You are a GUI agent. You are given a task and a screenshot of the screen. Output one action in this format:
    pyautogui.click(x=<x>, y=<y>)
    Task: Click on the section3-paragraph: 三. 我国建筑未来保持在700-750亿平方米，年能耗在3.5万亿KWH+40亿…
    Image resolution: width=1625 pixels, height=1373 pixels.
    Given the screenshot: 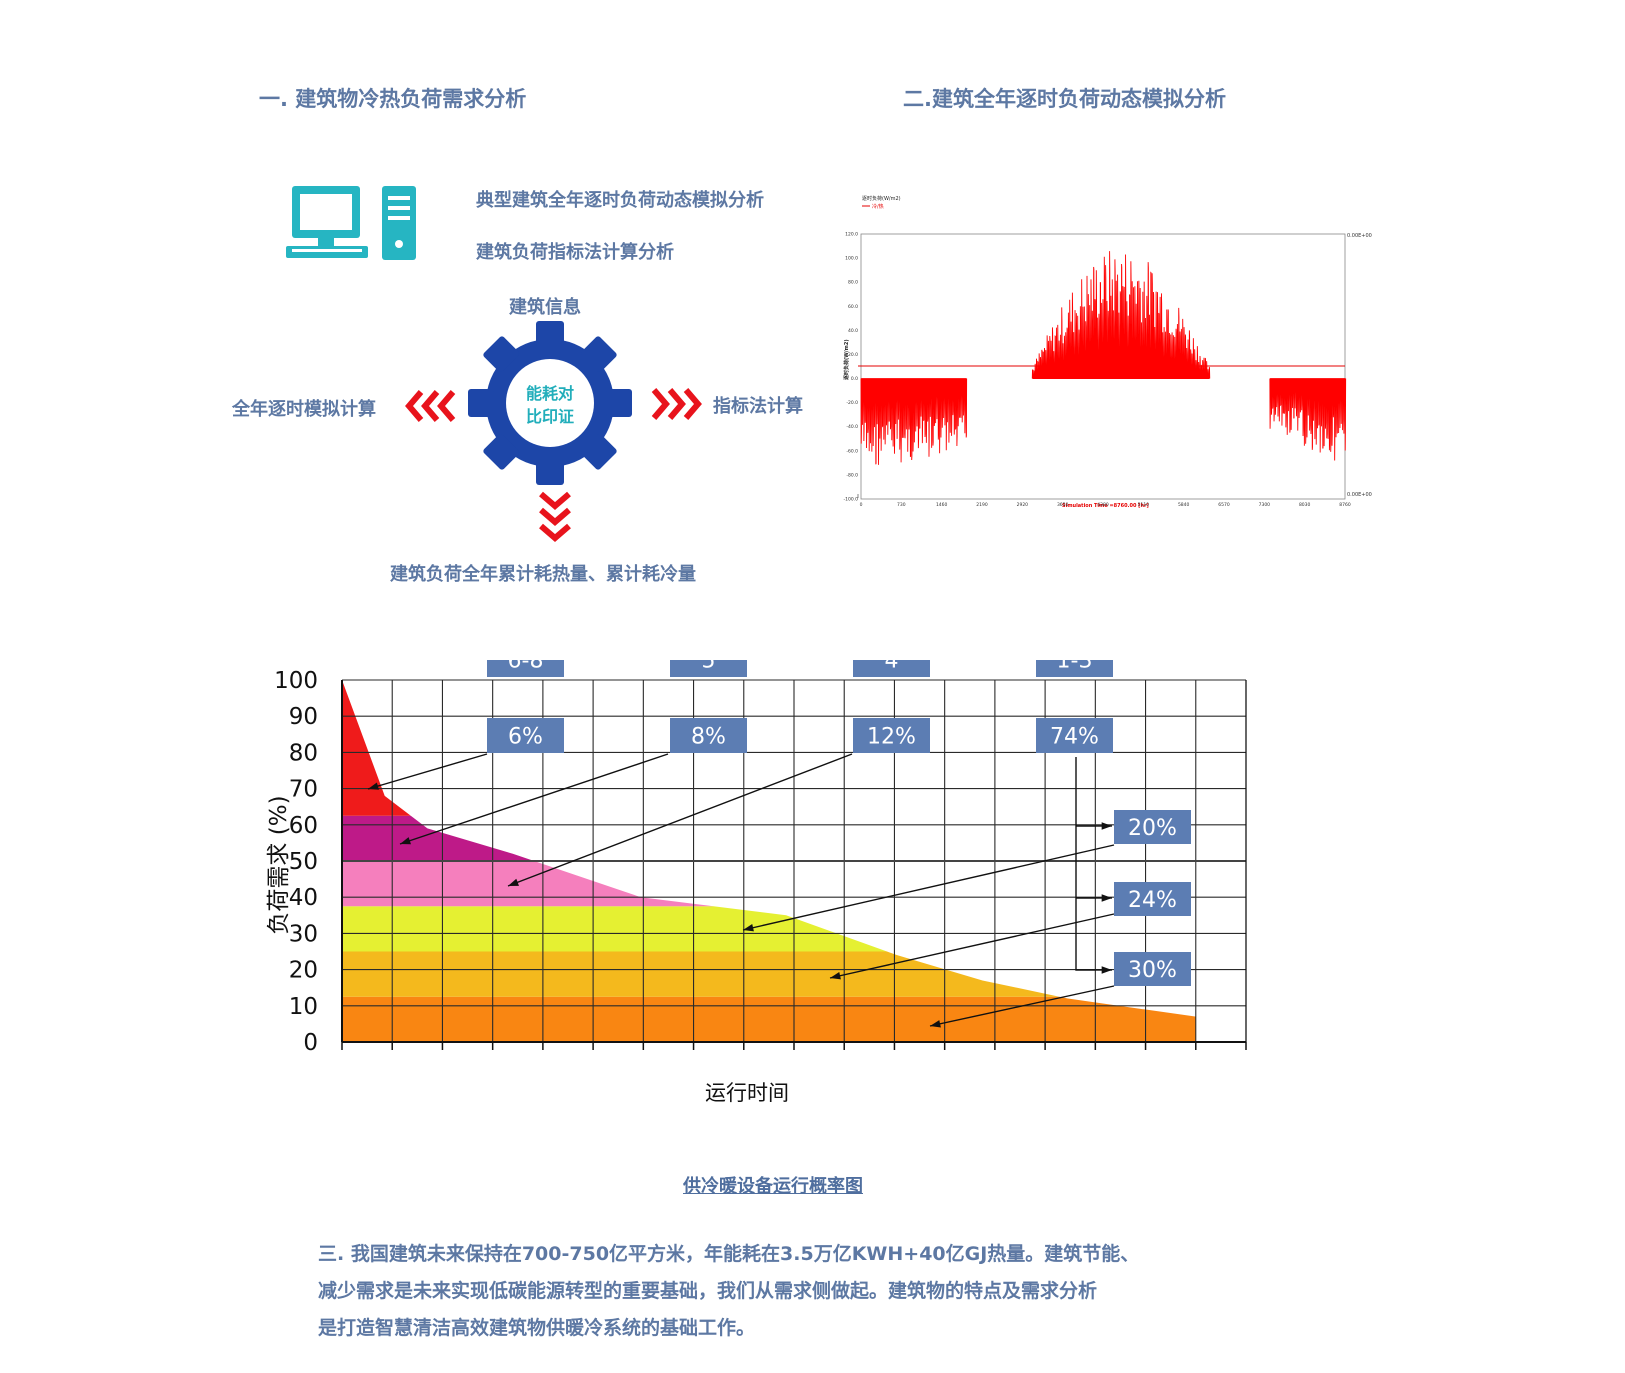 What is the action you would take?
    pyautogui.click(x=818, y=1291)
    